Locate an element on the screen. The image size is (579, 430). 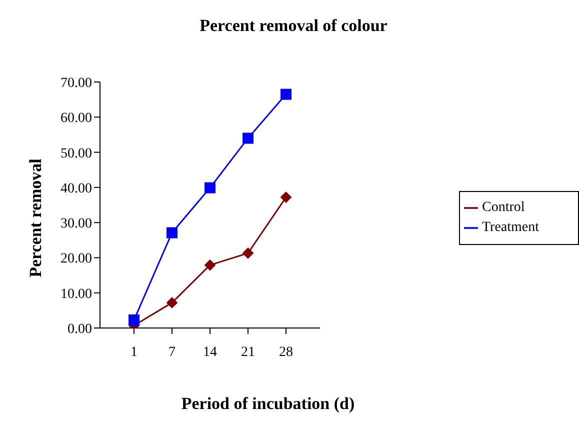
y-tick-label: 60.00 is located at coordinates (76, 118).